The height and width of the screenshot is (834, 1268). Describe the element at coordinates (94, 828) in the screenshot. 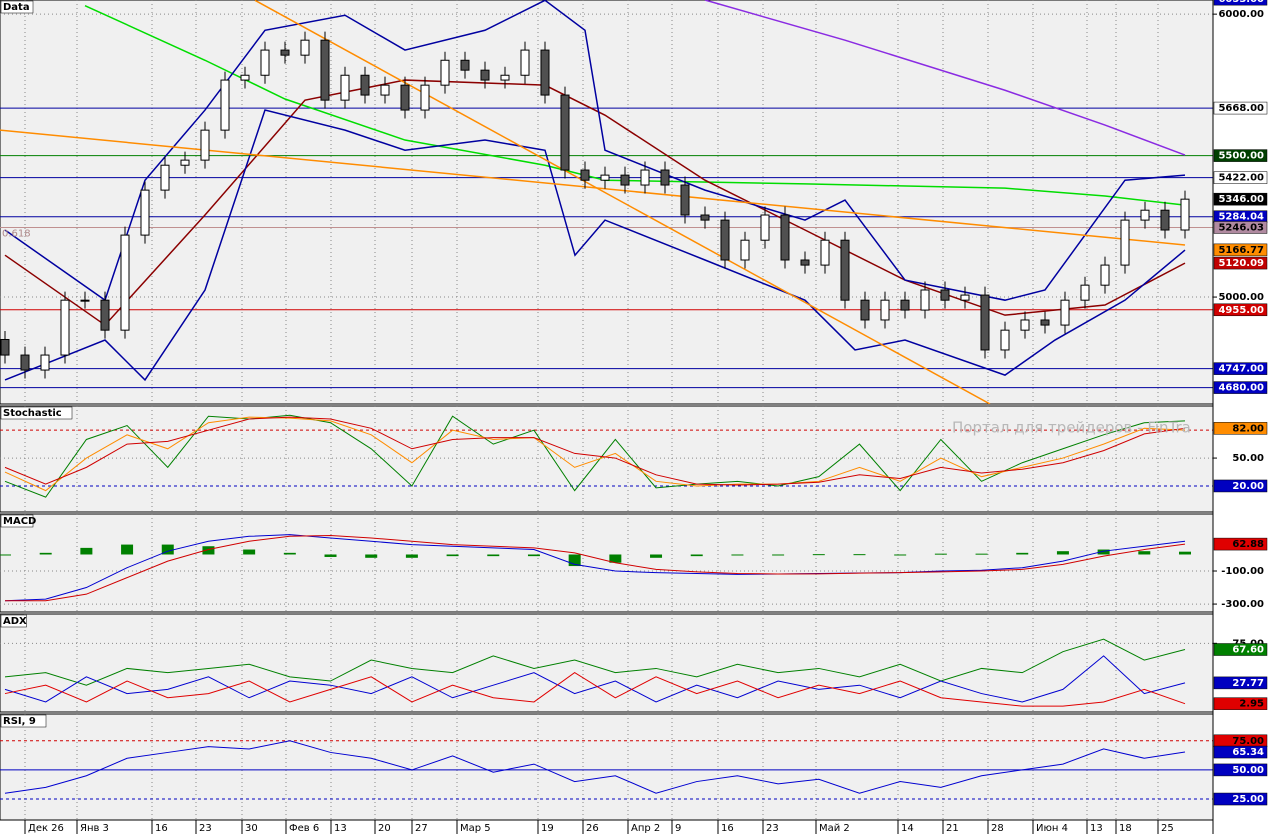

I see `x-tick-label: Янв 3` at that location.